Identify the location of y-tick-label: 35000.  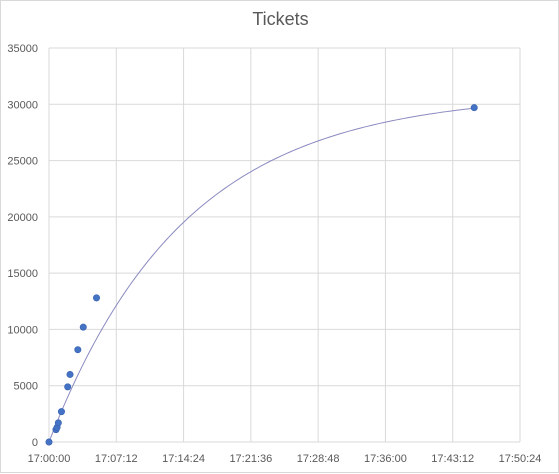
(22, 49).